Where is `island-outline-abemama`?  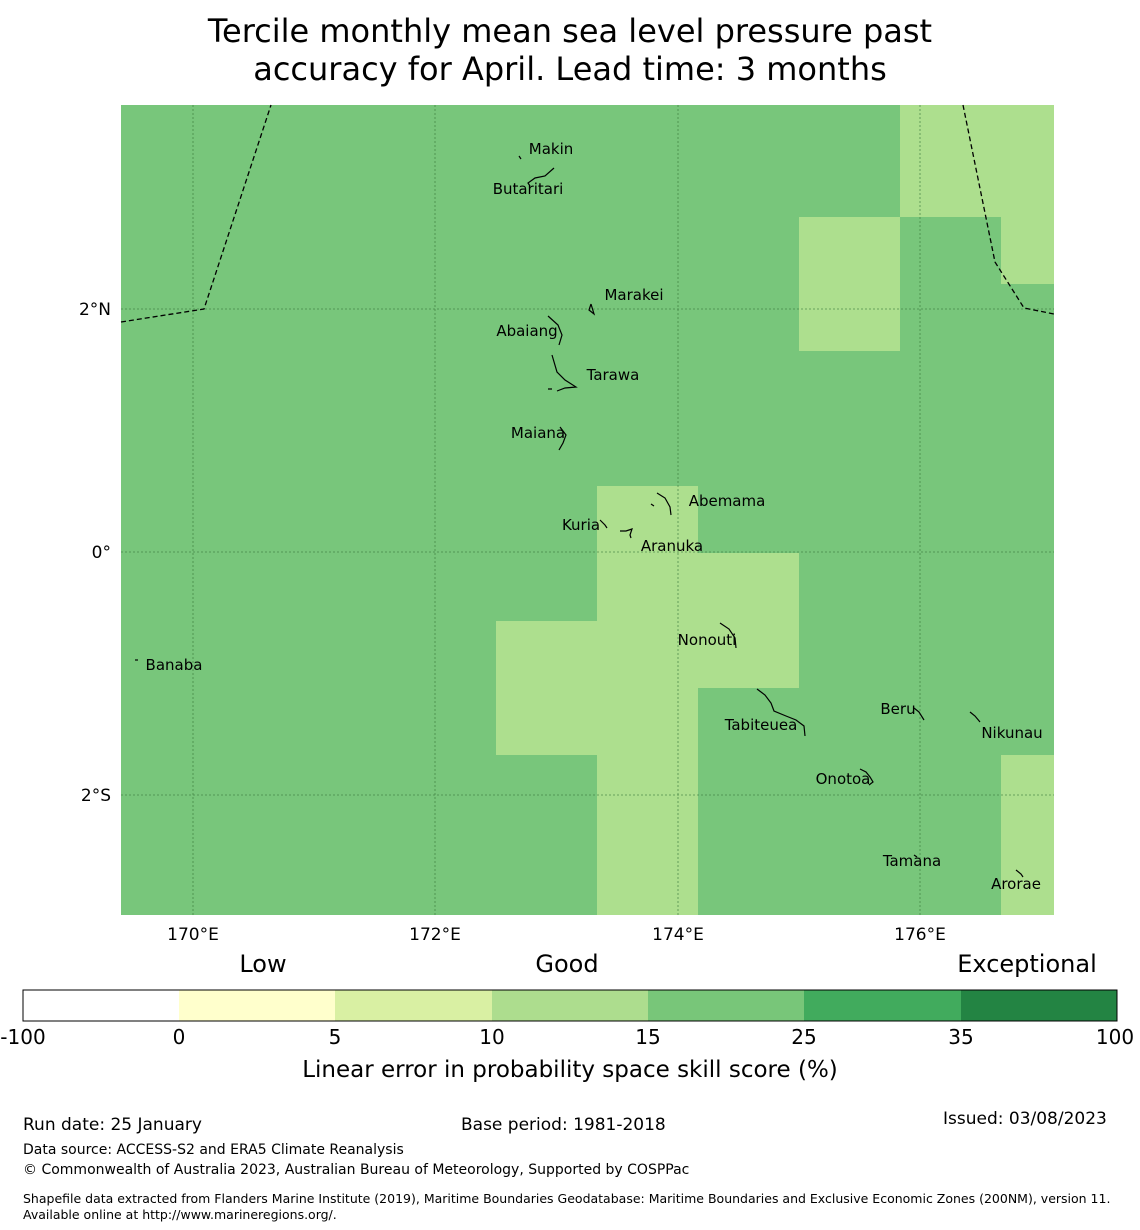 island-outline-abemama is located at coordinates (661, 504).